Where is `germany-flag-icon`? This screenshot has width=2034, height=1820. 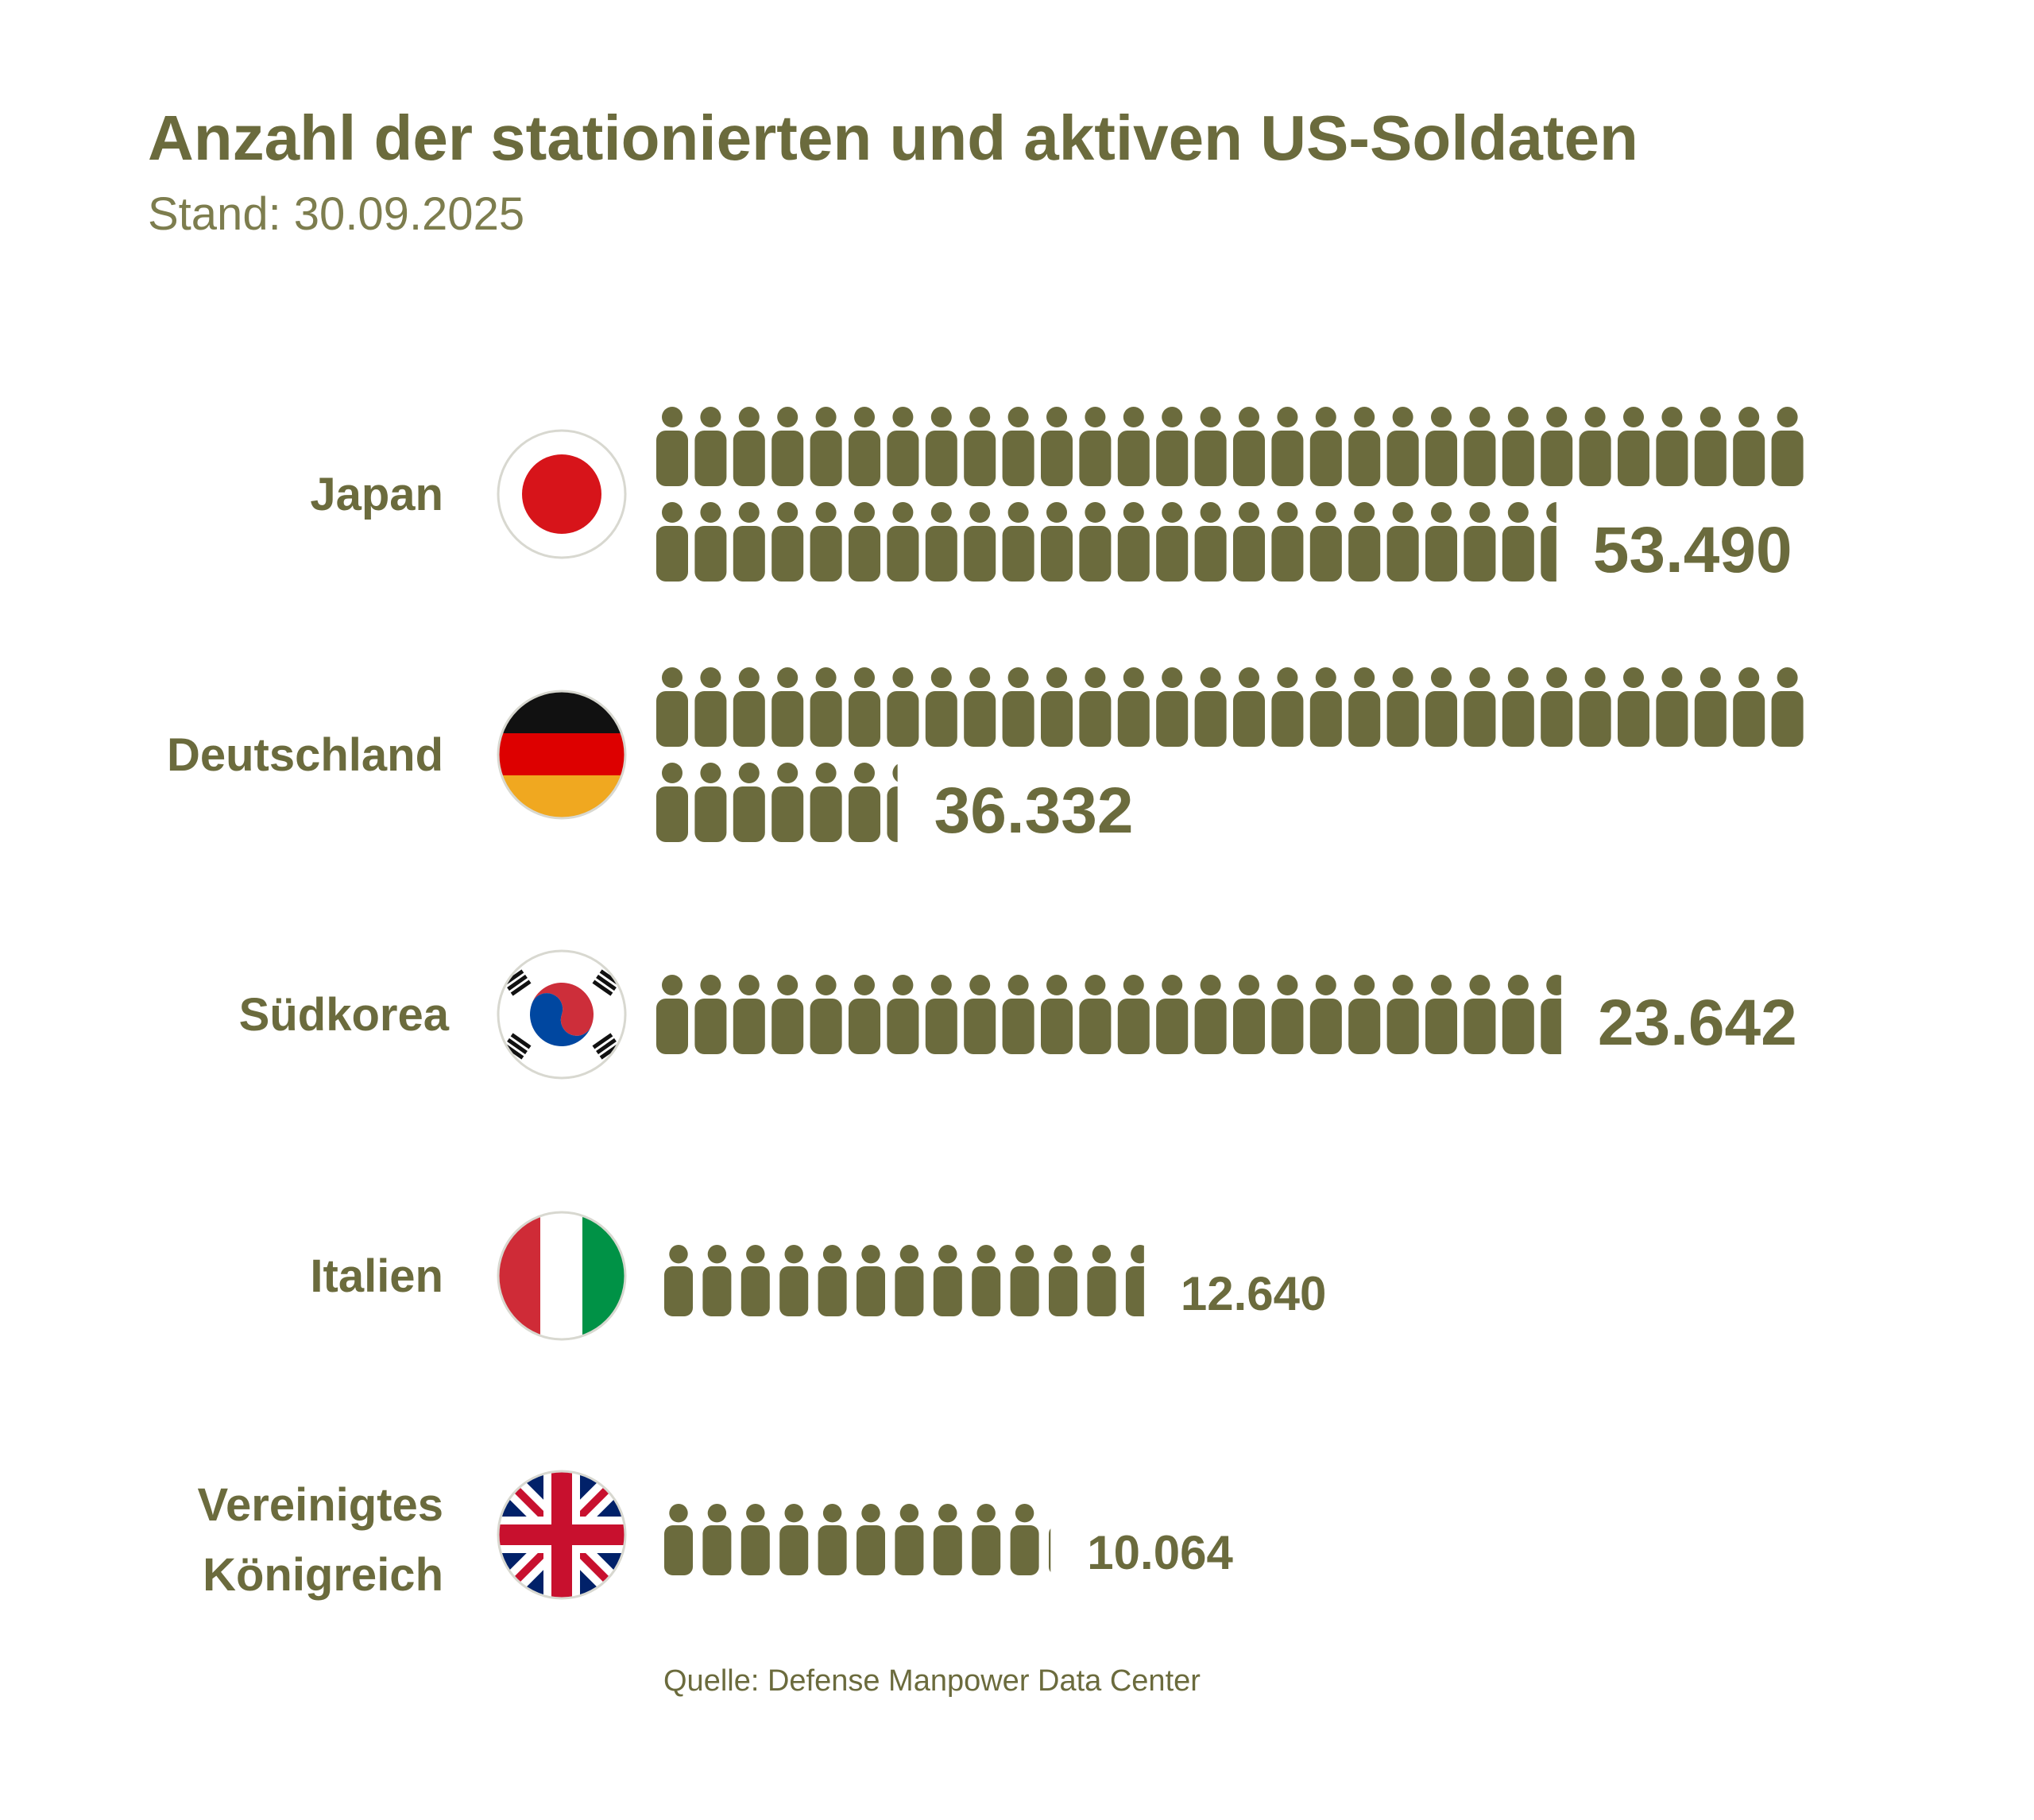
germany-flag-icon is located at coordinates (562, 755).